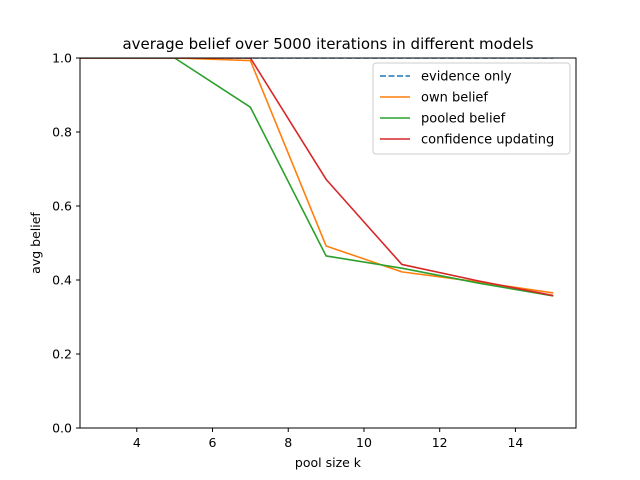 The image size is (640, 480). I want to click on x-tick-label: 8, so click(288, 442).